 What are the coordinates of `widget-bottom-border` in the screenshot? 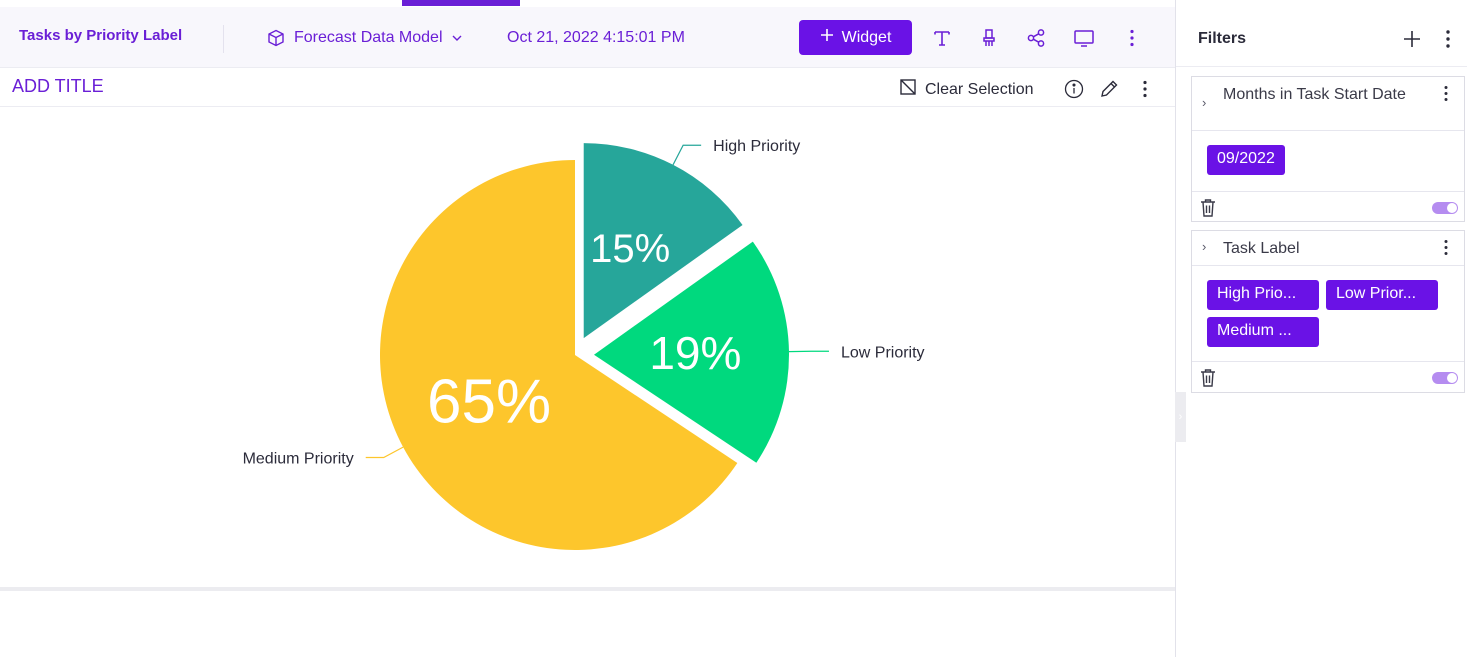 It's located at (587, 589).